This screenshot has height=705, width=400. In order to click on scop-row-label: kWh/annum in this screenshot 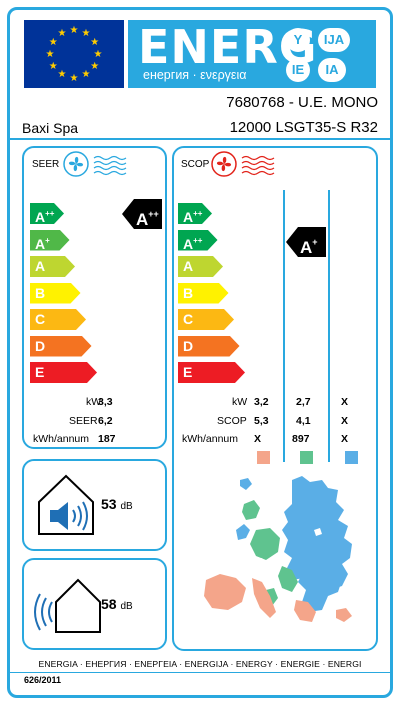, I will do `click(210, 439)`.